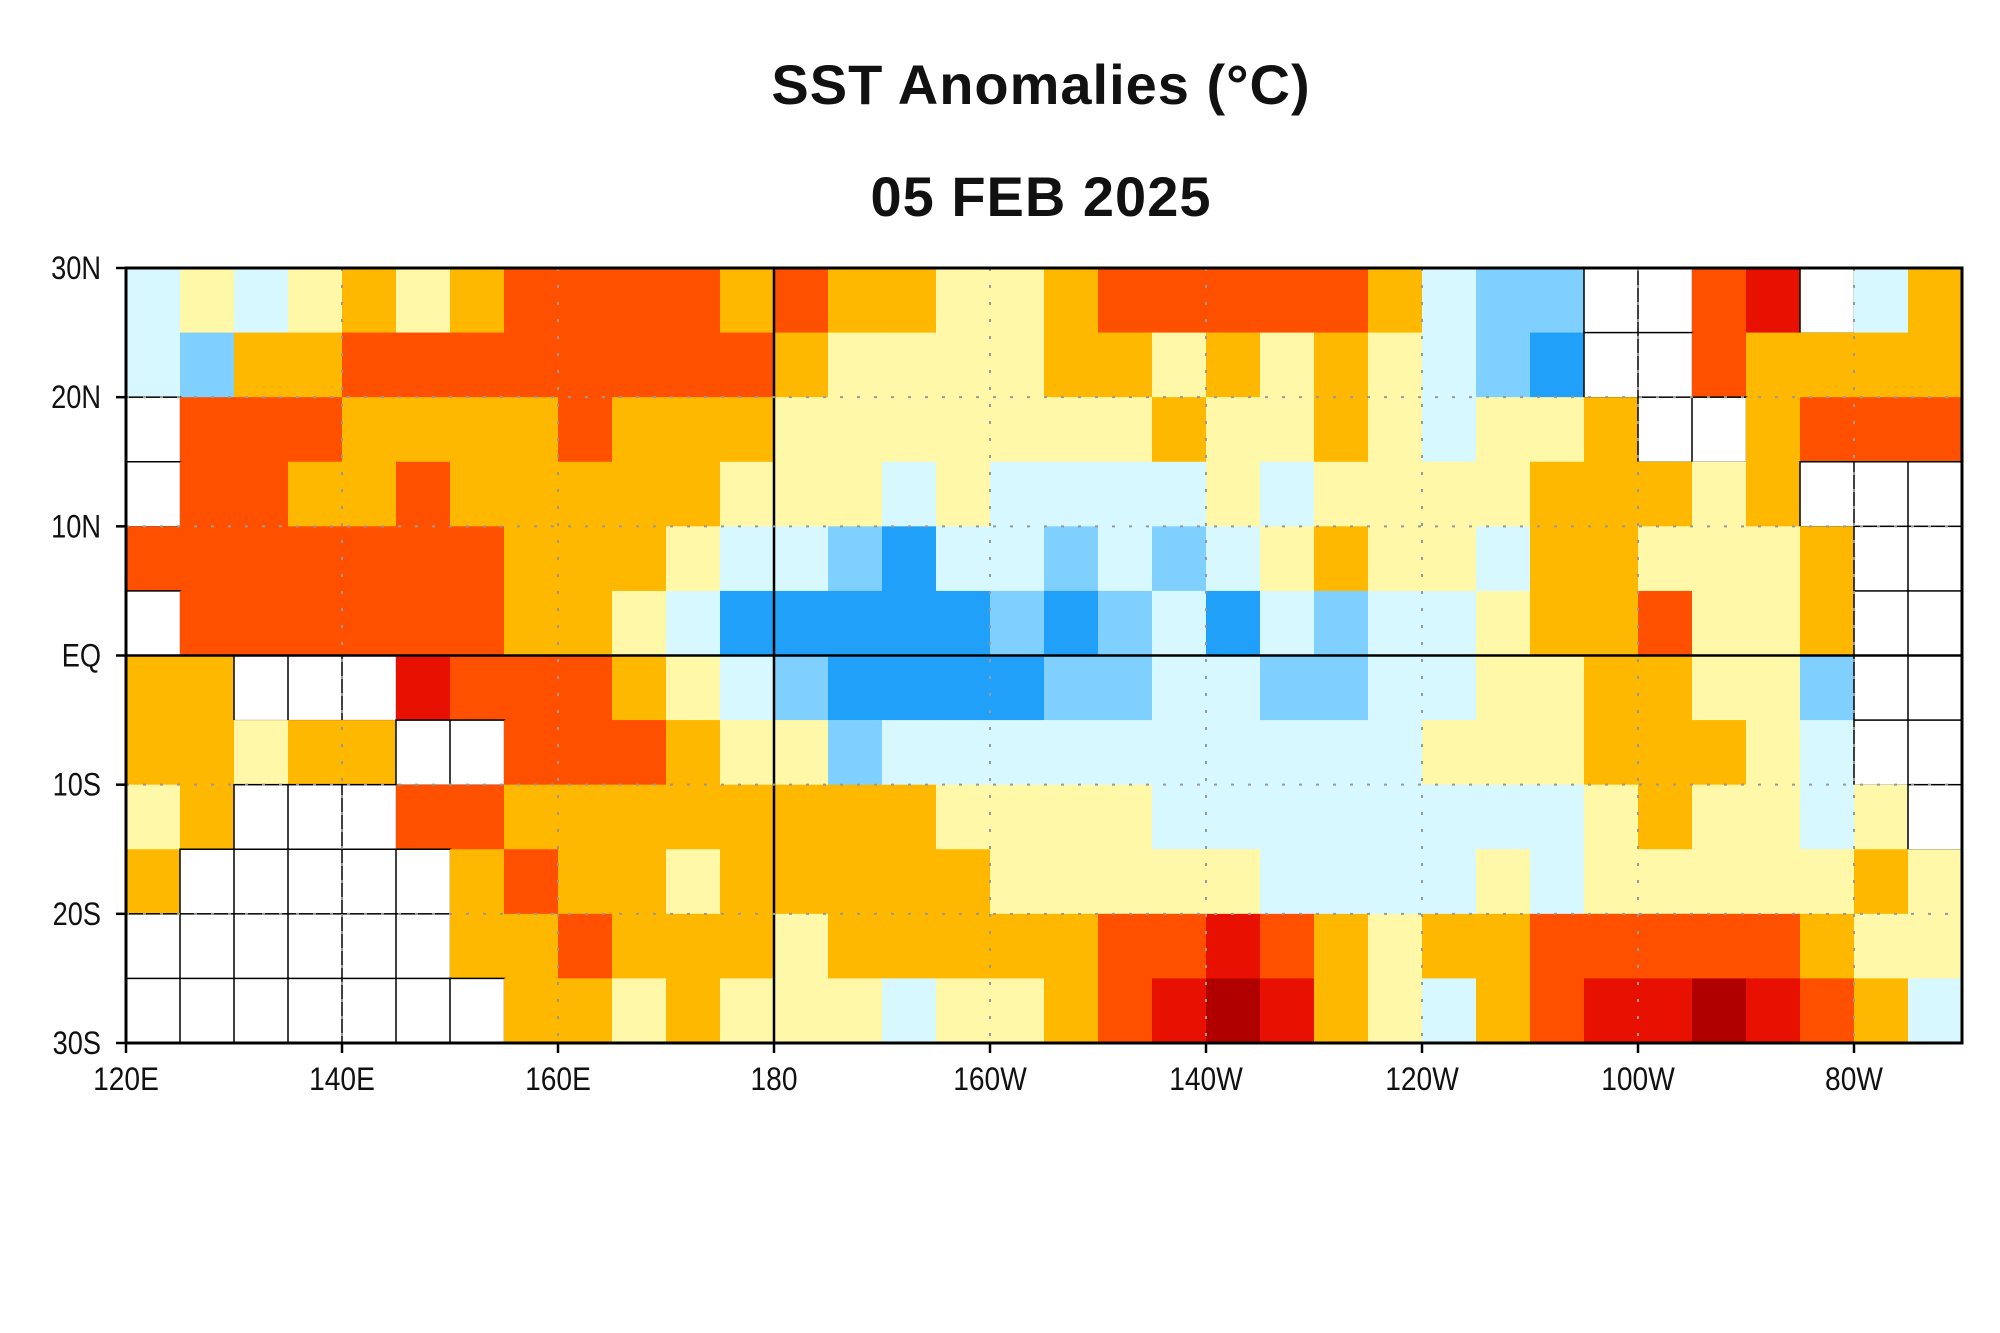 Image resolution: width=2000 pixels, height=1333 pixels. What do you see at coordinates (1206, 1079) in the screenshot?
I see `x-tick-label: 140W` at bounding box center [1206, 1079].